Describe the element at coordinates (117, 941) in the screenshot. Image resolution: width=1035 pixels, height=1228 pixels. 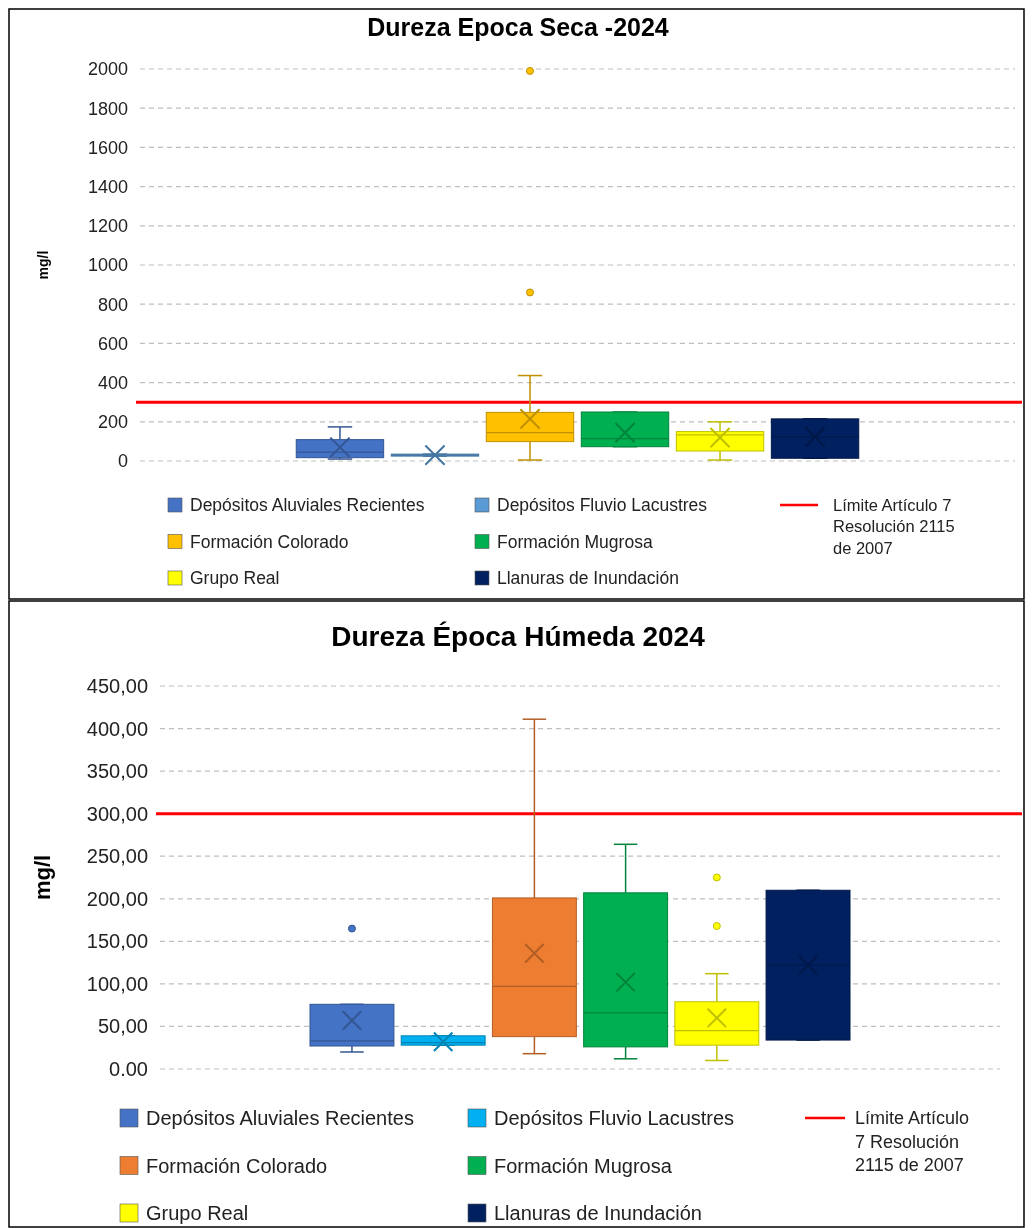
I see `y-tick-label: 150,00` at that location.